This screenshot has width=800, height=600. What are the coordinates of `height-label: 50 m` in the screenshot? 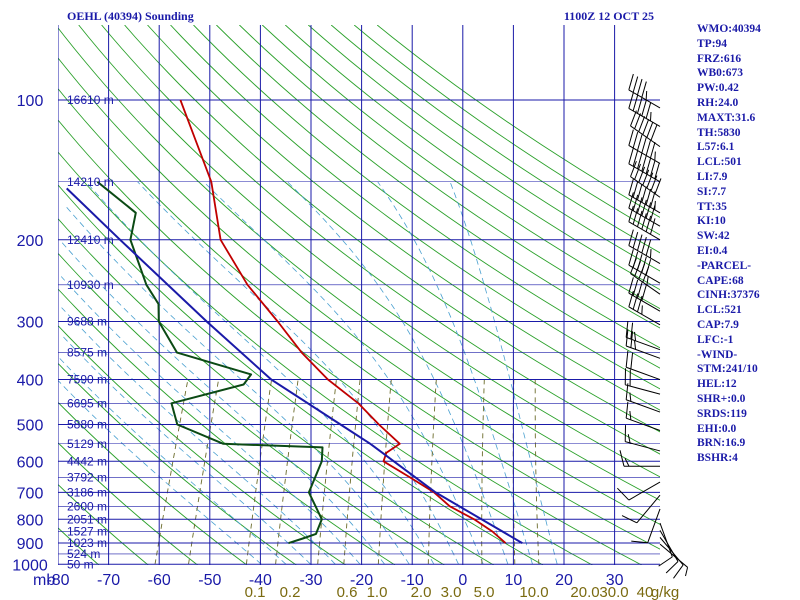 It's located at (80, 564).